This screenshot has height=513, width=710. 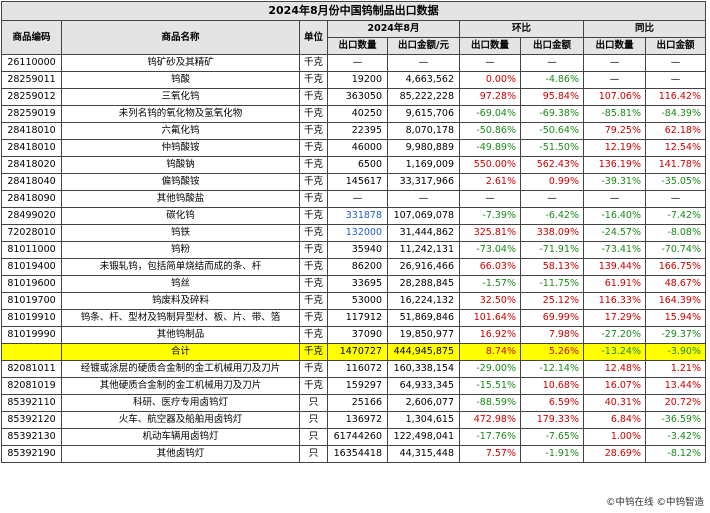 What do you see at coordinates (353, 80) in the screenshot?
I see `table-row: 28259011 钨酸 千克 19200 4,663,562 0.00% -4.86% — —` at bounding box center [353, 80].